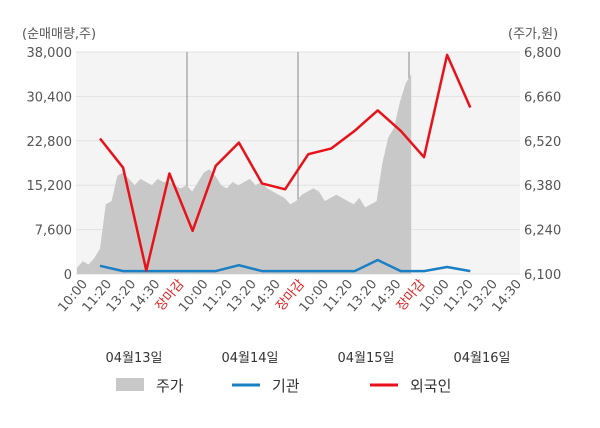 The height and width of the screenshot is (428, 600). Describe the element at coordinates (365, 358) in the screenshot. I see `day-label: 04월15일` at that location.